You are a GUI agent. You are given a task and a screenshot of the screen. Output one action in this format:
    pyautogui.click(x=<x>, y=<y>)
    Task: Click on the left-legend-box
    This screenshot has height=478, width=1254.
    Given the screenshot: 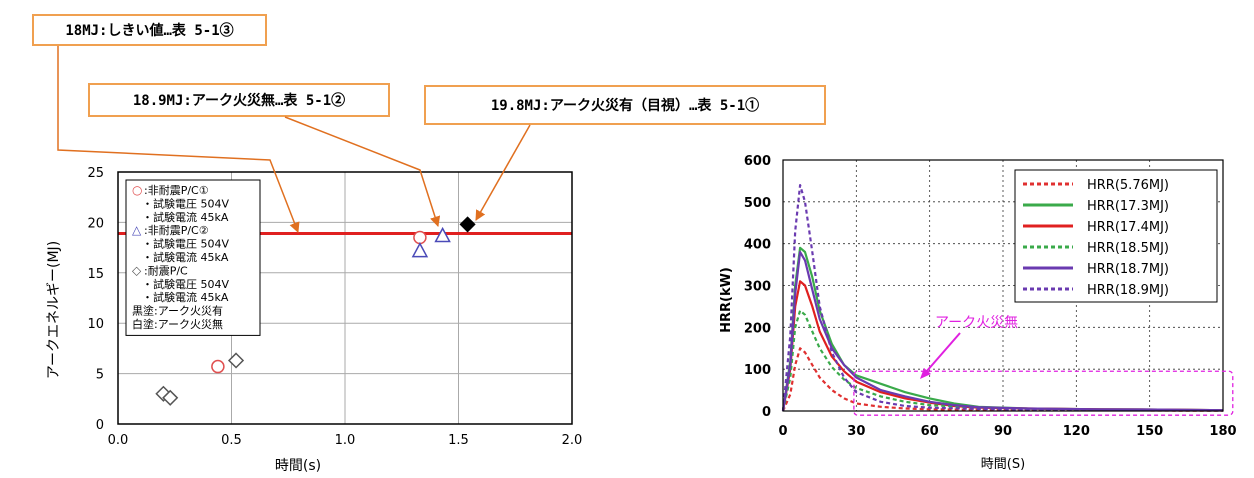 What is the action you would take?
    pyautogui.click(x=193, y=257)
    